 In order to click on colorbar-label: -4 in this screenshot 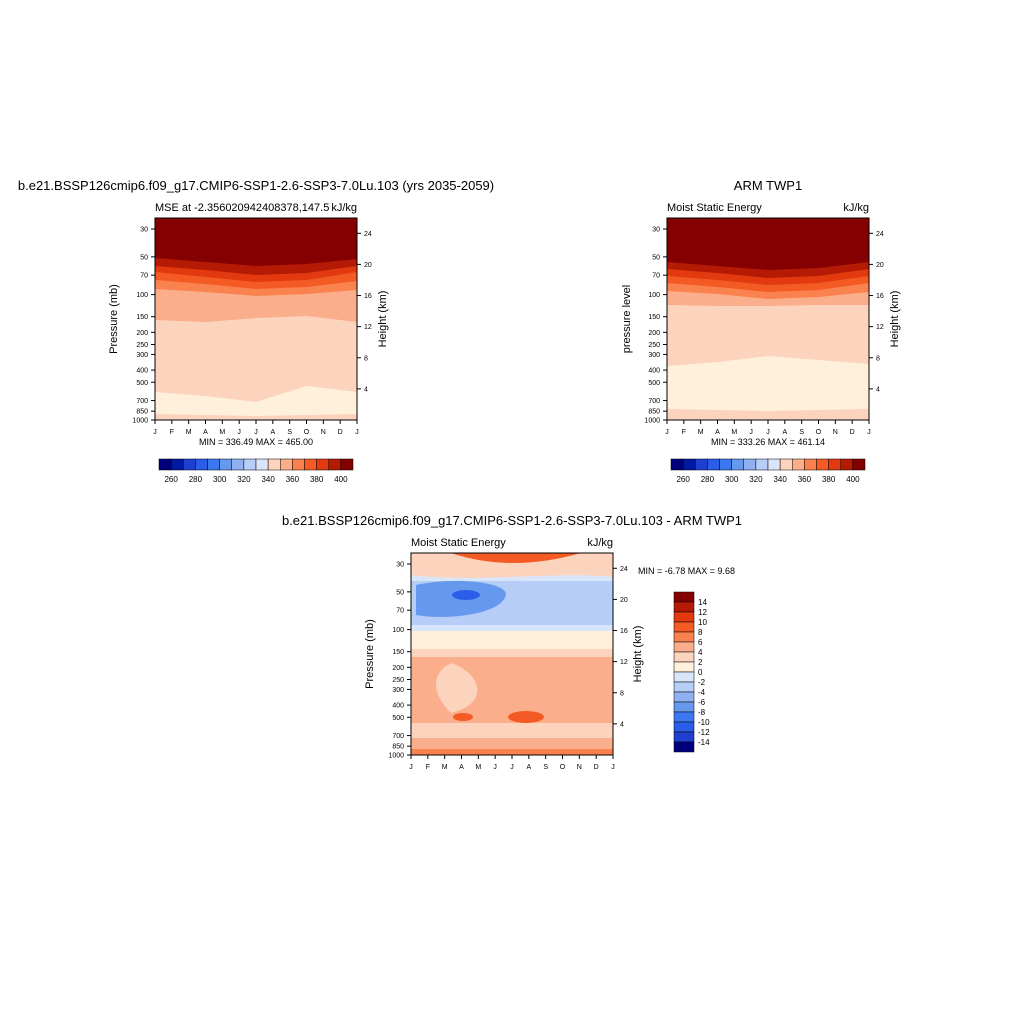, I will do `click(702, 692)`.